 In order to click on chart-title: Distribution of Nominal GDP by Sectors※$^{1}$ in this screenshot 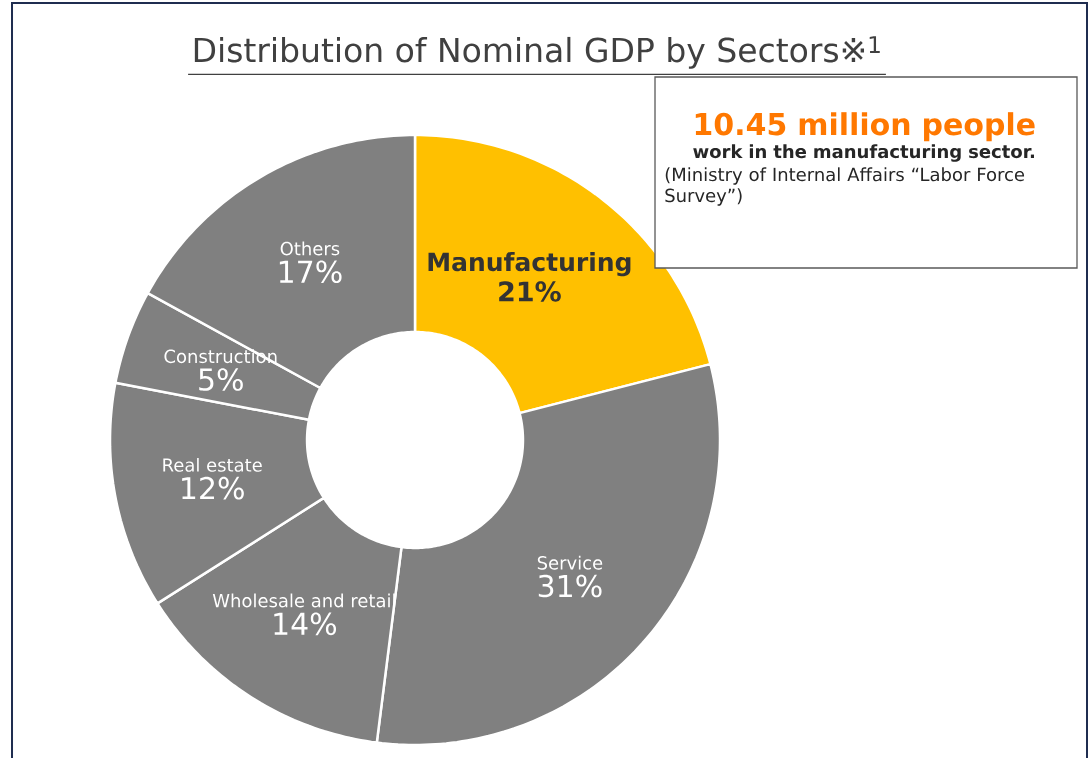, I will do `click(537, 52)`.